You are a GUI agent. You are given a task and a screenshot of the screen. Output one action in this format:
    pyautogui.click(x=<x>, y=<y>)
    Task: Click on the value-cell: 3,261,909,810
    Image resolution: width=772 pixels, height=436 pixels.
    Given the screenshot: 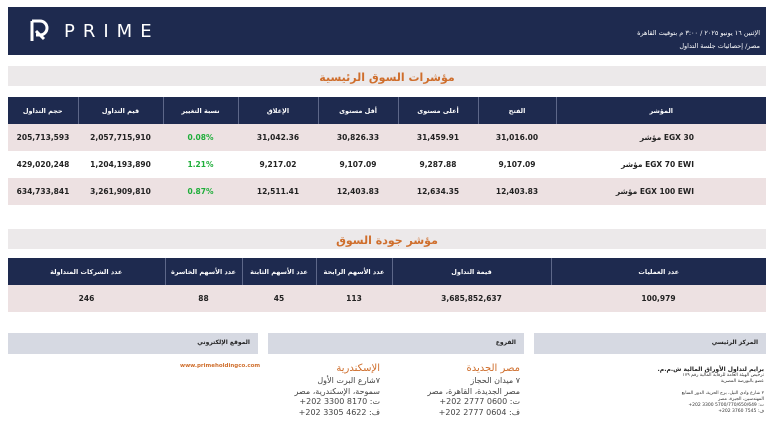 What is the action you would take?
    pyautogui.click(x=120, y=191)
    